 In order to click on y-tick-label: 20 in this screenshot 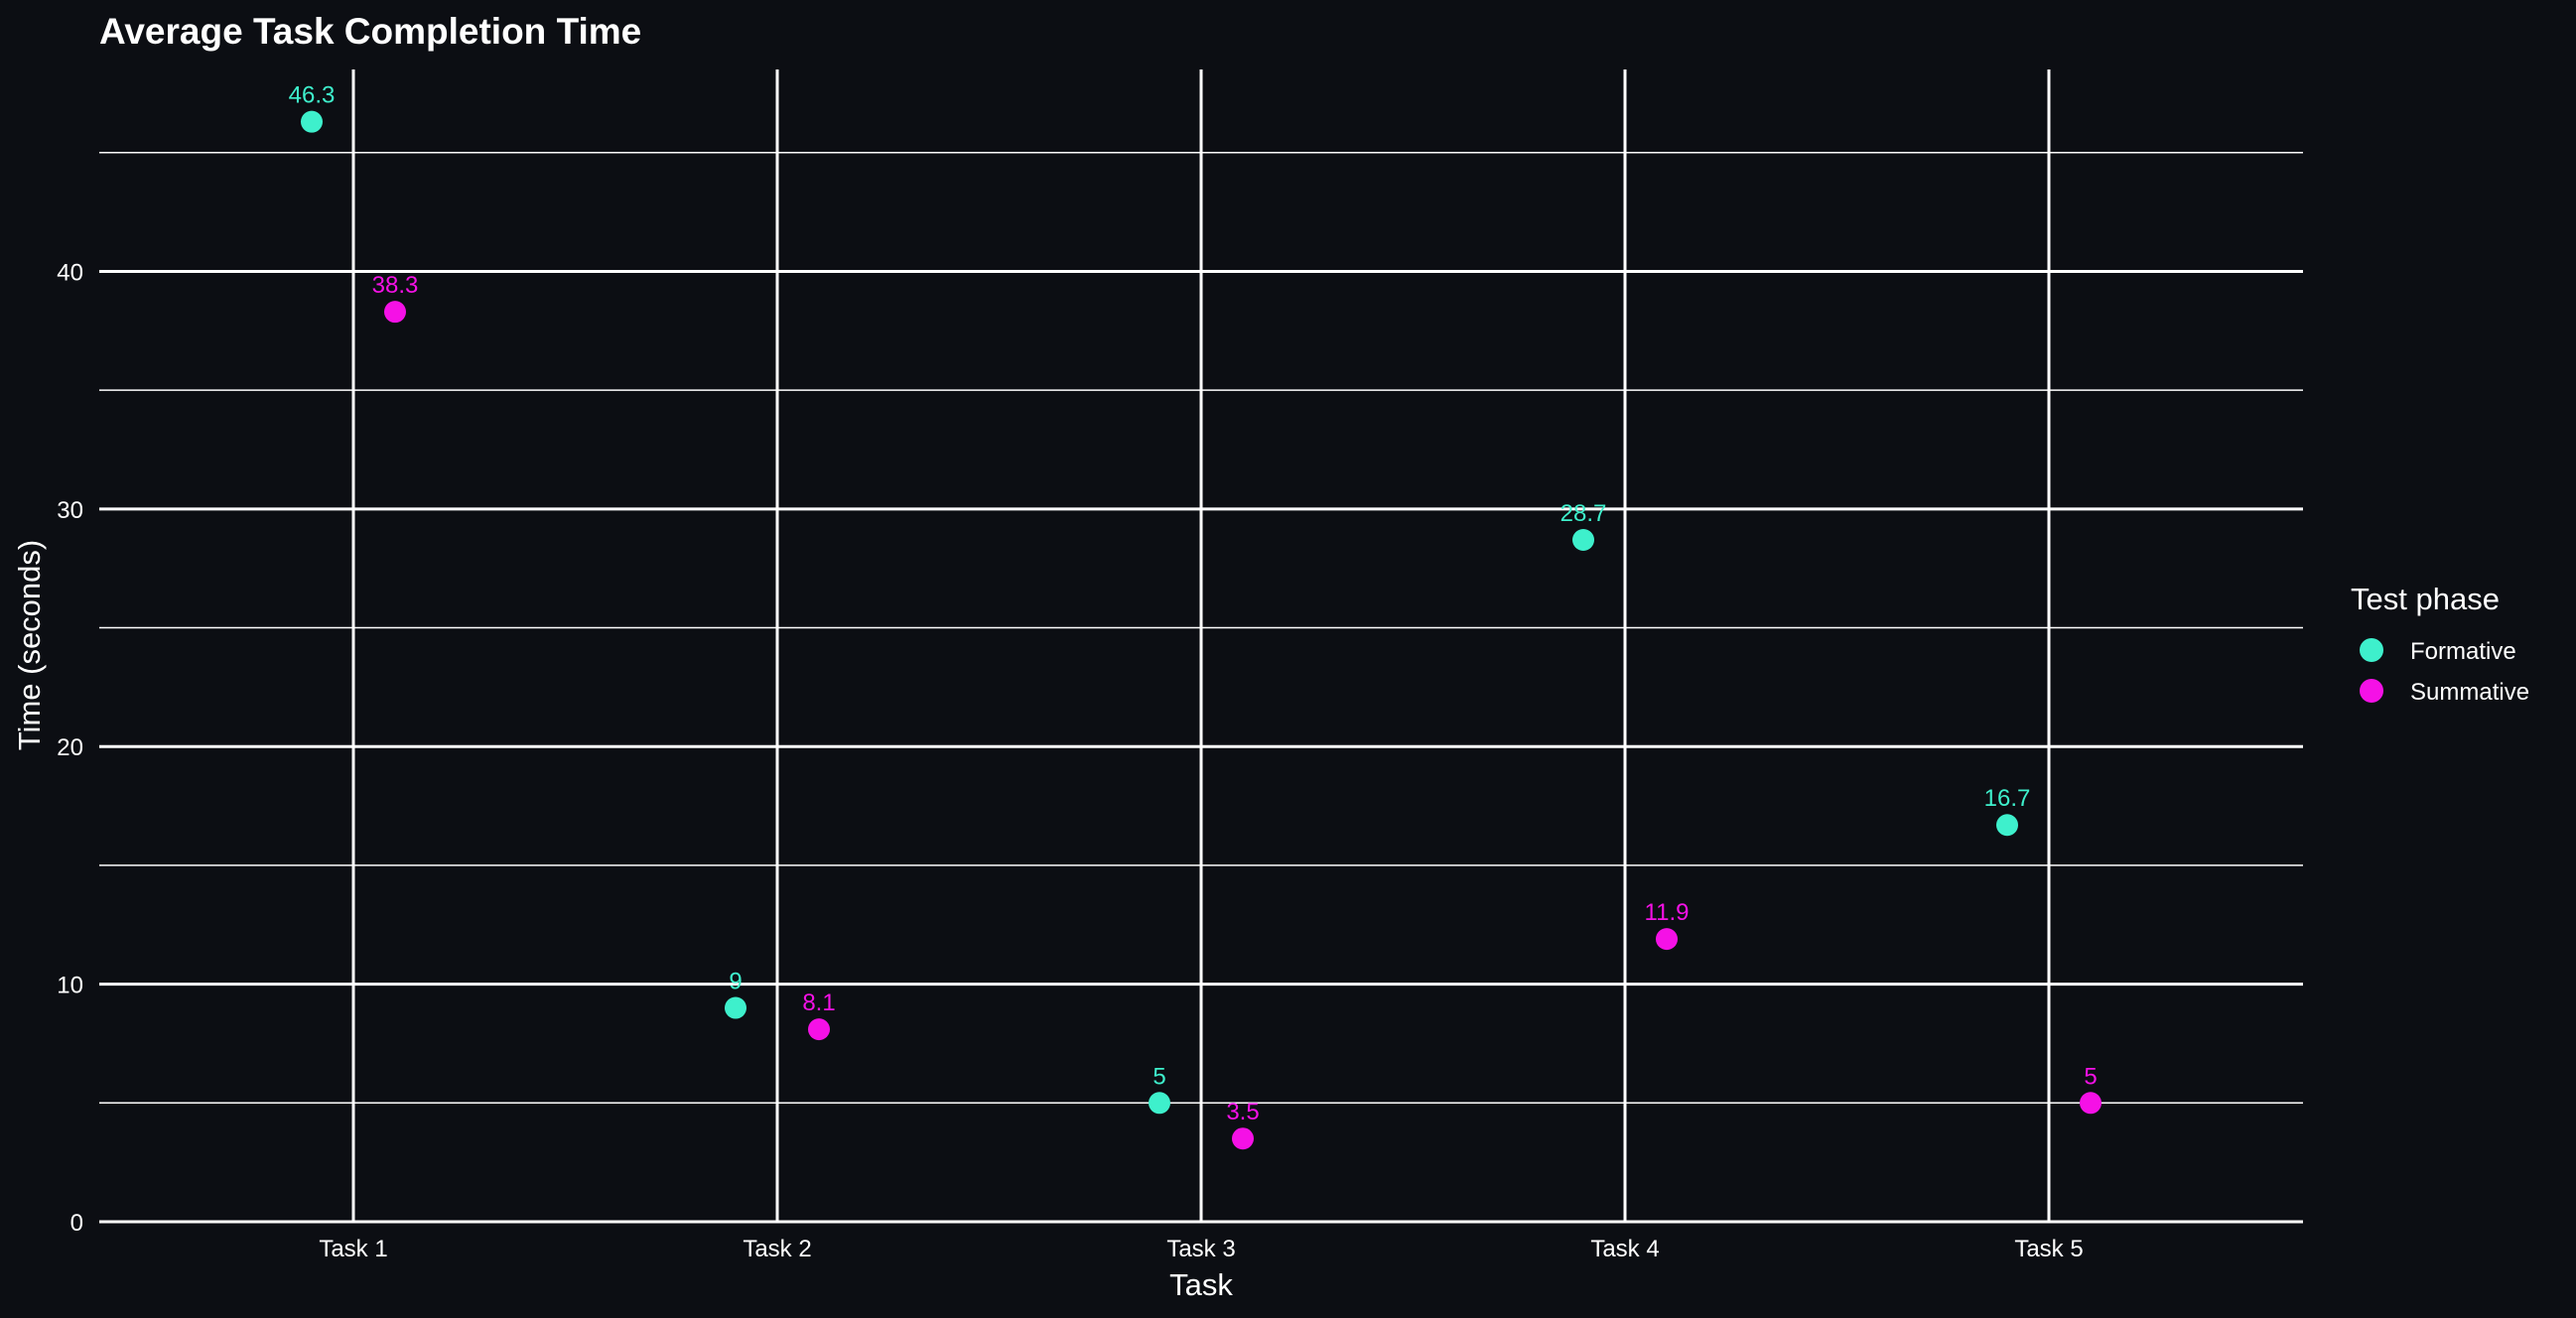, I will do `click(70, 747)`.